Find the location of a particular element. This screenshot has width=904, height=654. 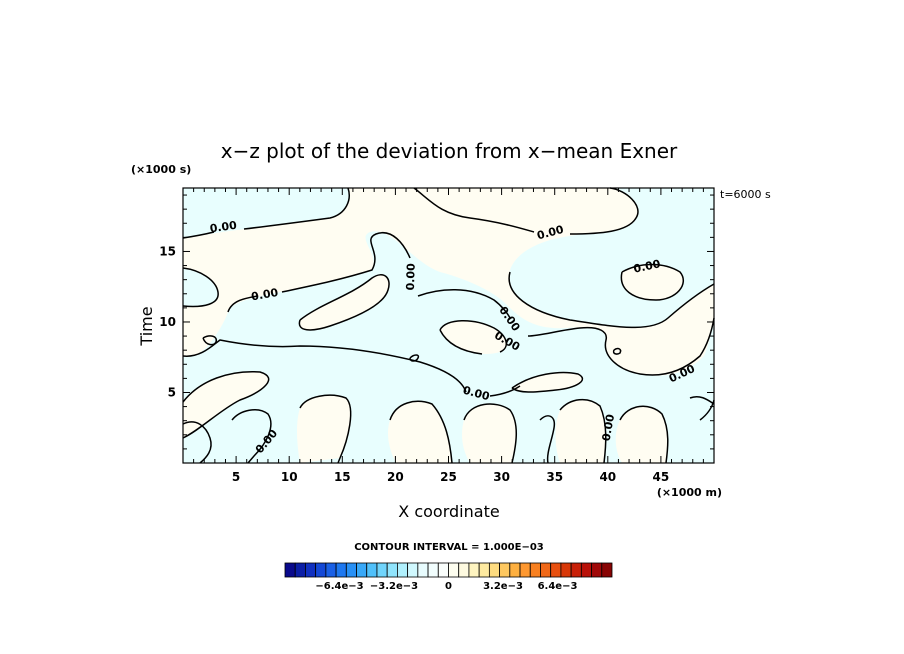

x-unit-label: (×1000 m) is located at coordinates (689, 492).